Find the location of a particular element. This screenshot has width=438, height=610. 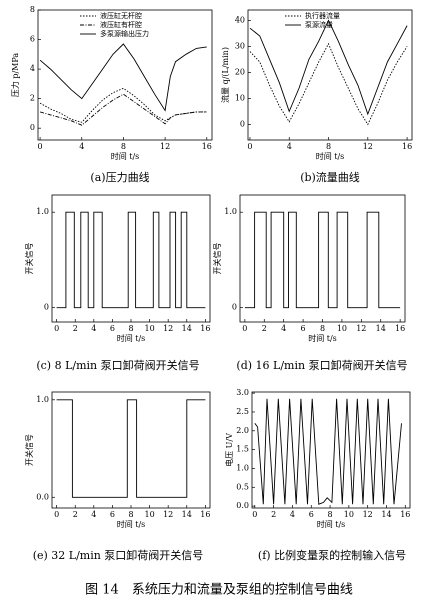

y-tick-label: 40 is located at coordinates (240, 19).